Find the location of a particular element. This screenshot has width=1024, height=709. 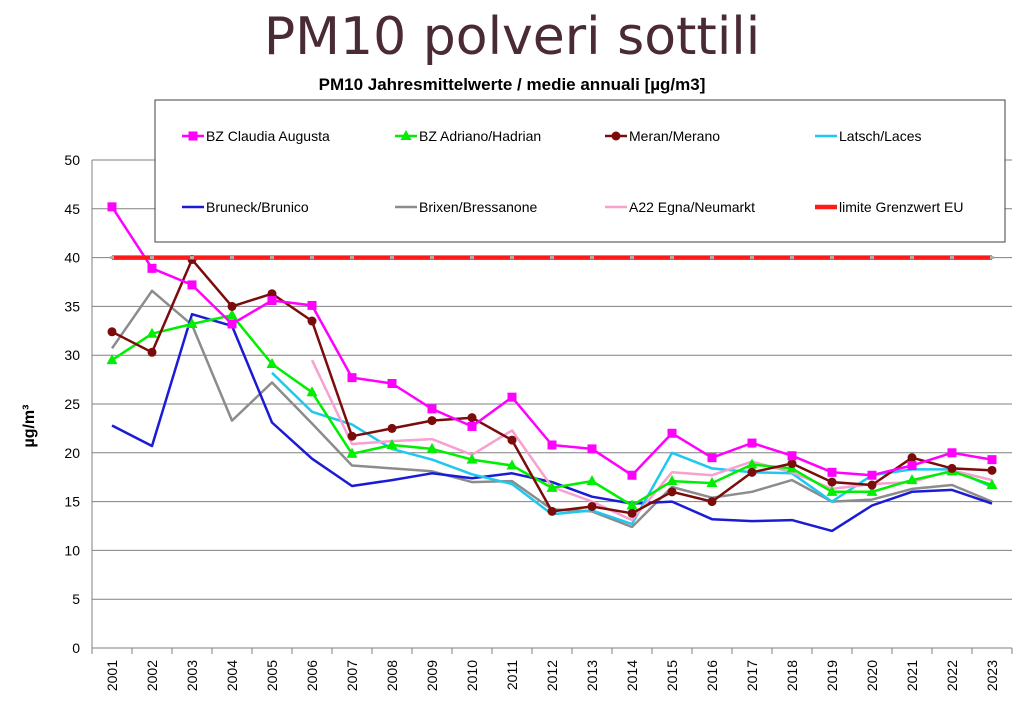

x-tick-label: 2001 is located at coordinates (112, 675).